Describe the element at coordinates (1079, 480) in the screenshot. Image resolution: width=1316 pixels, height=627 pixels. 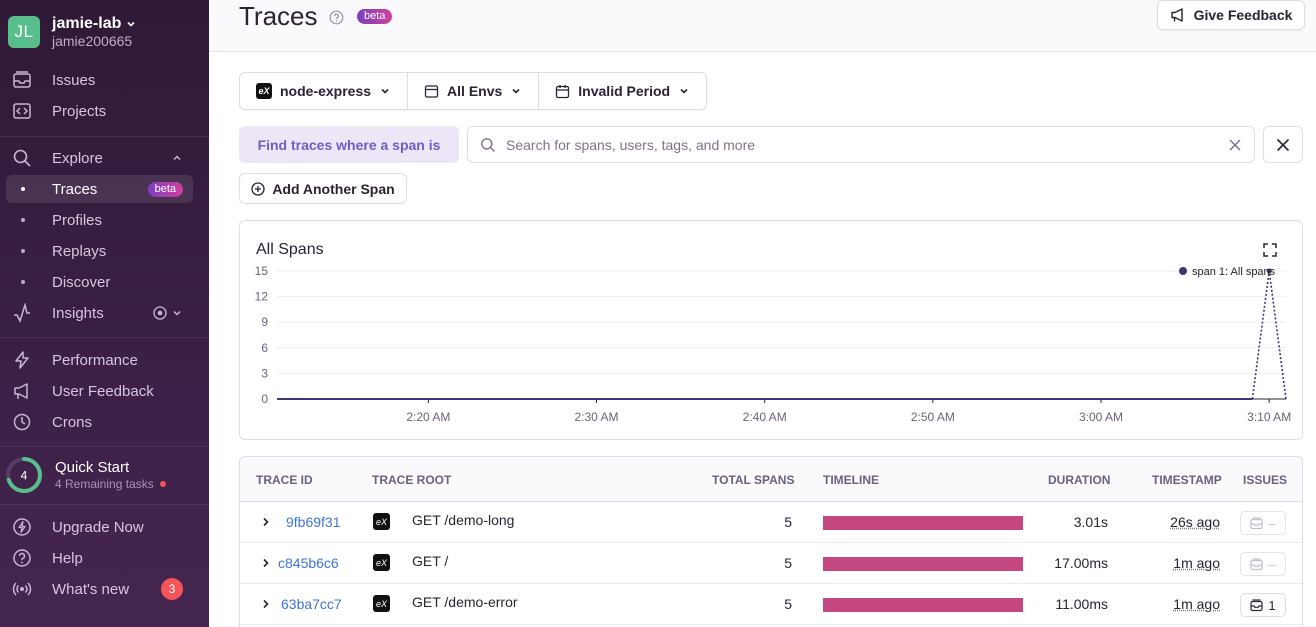
I see `column-header-duration: Duration` at that location.